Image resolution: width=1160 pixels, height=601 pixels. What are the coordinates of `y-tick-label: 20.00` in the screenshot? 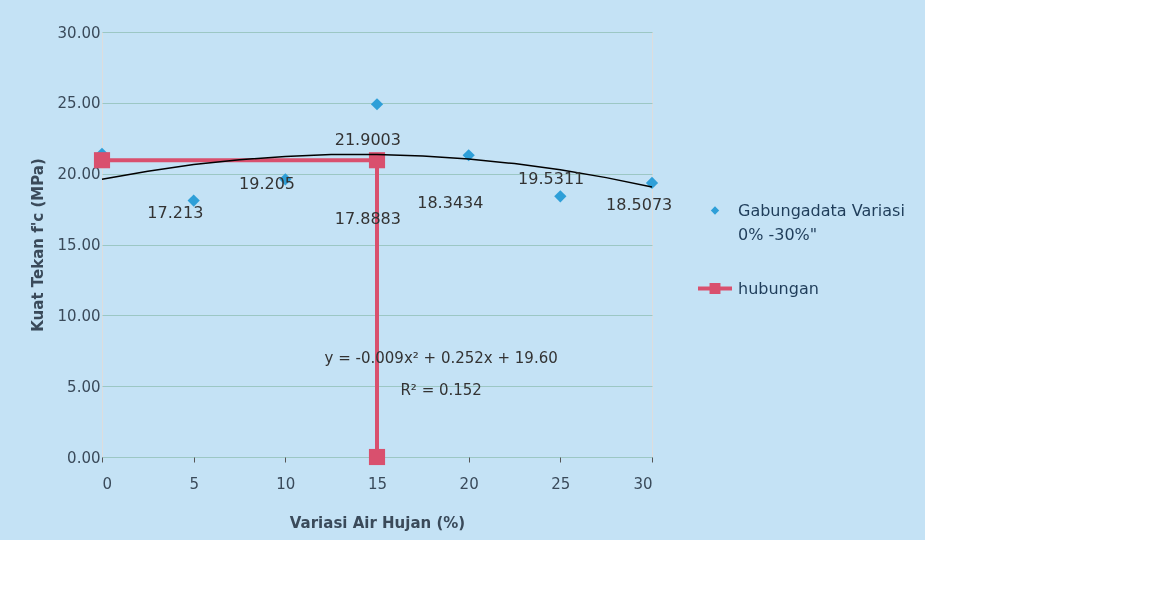 It's located at (79, 174).